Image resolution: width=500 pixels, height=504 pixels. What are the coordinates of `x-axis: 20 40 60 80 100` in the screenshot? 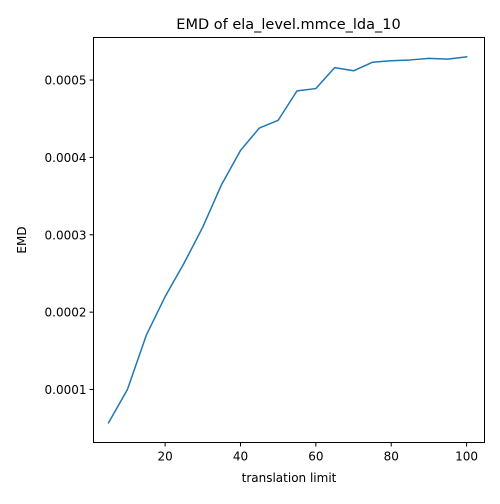 It's located at (317, 453).